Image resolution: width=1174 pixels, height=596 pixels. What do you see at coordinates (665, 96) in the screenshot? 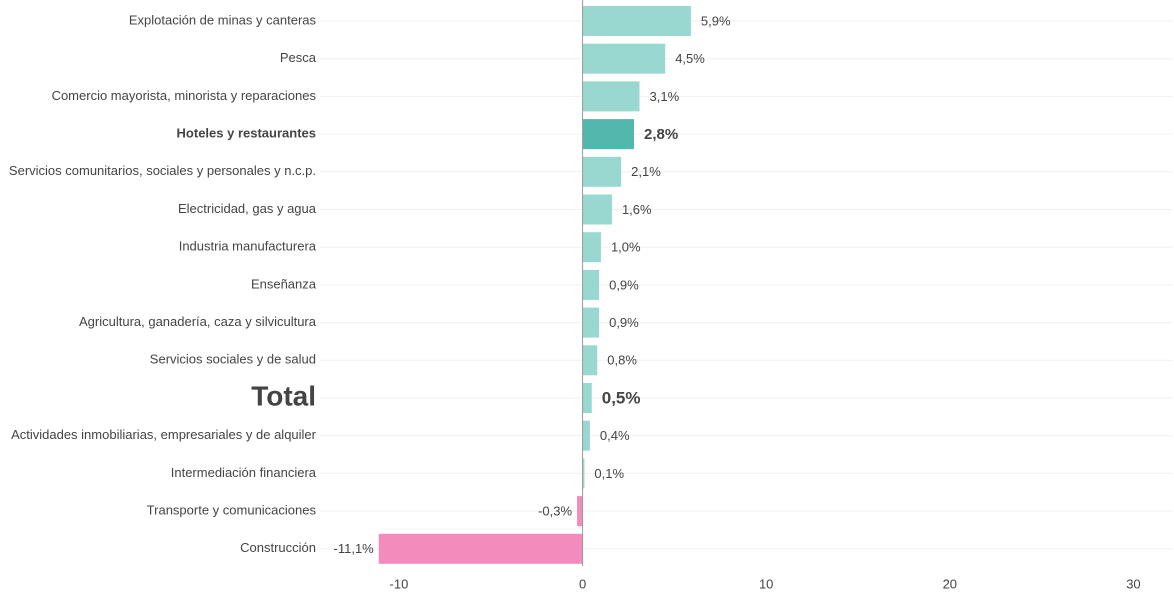
I see `value-label: 3,1%` at bounding box center [665, 96].